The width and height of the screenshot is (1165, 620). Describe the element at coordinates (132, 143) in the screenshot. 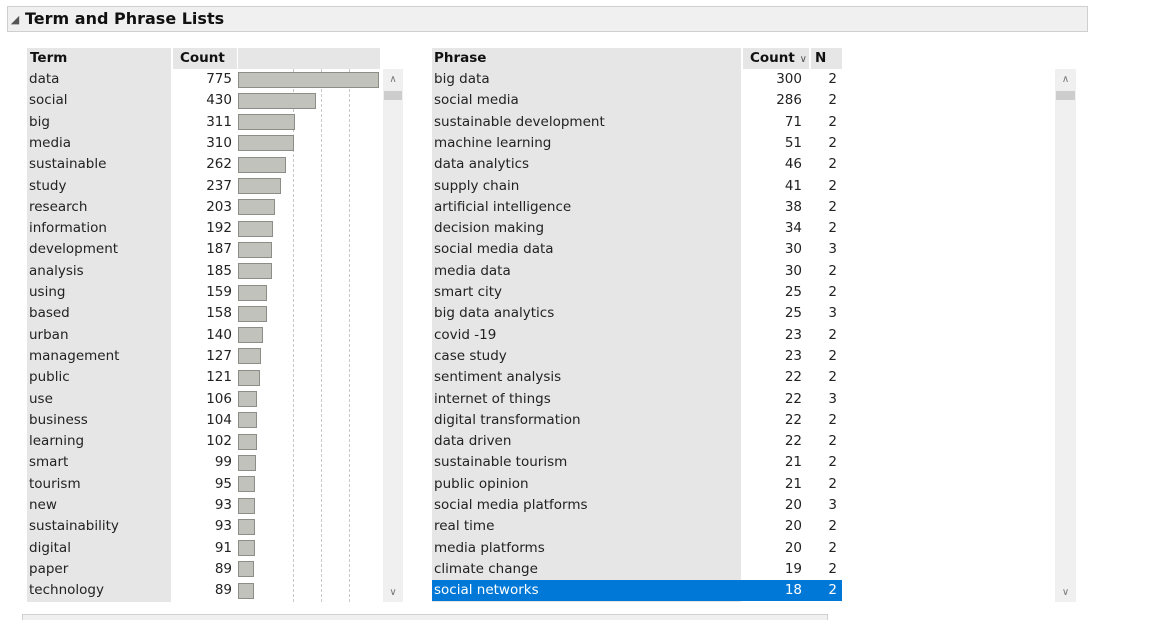

I see `term-row: media 310` at that location.